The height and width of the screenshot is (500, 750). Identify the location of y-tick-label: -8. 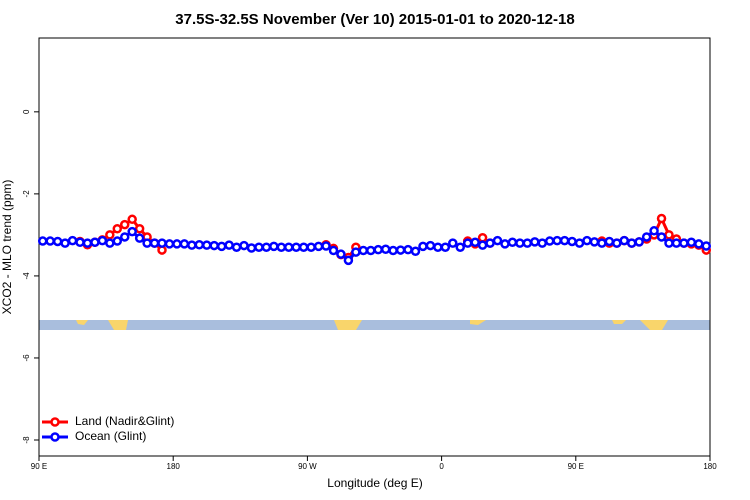
(26, 440).